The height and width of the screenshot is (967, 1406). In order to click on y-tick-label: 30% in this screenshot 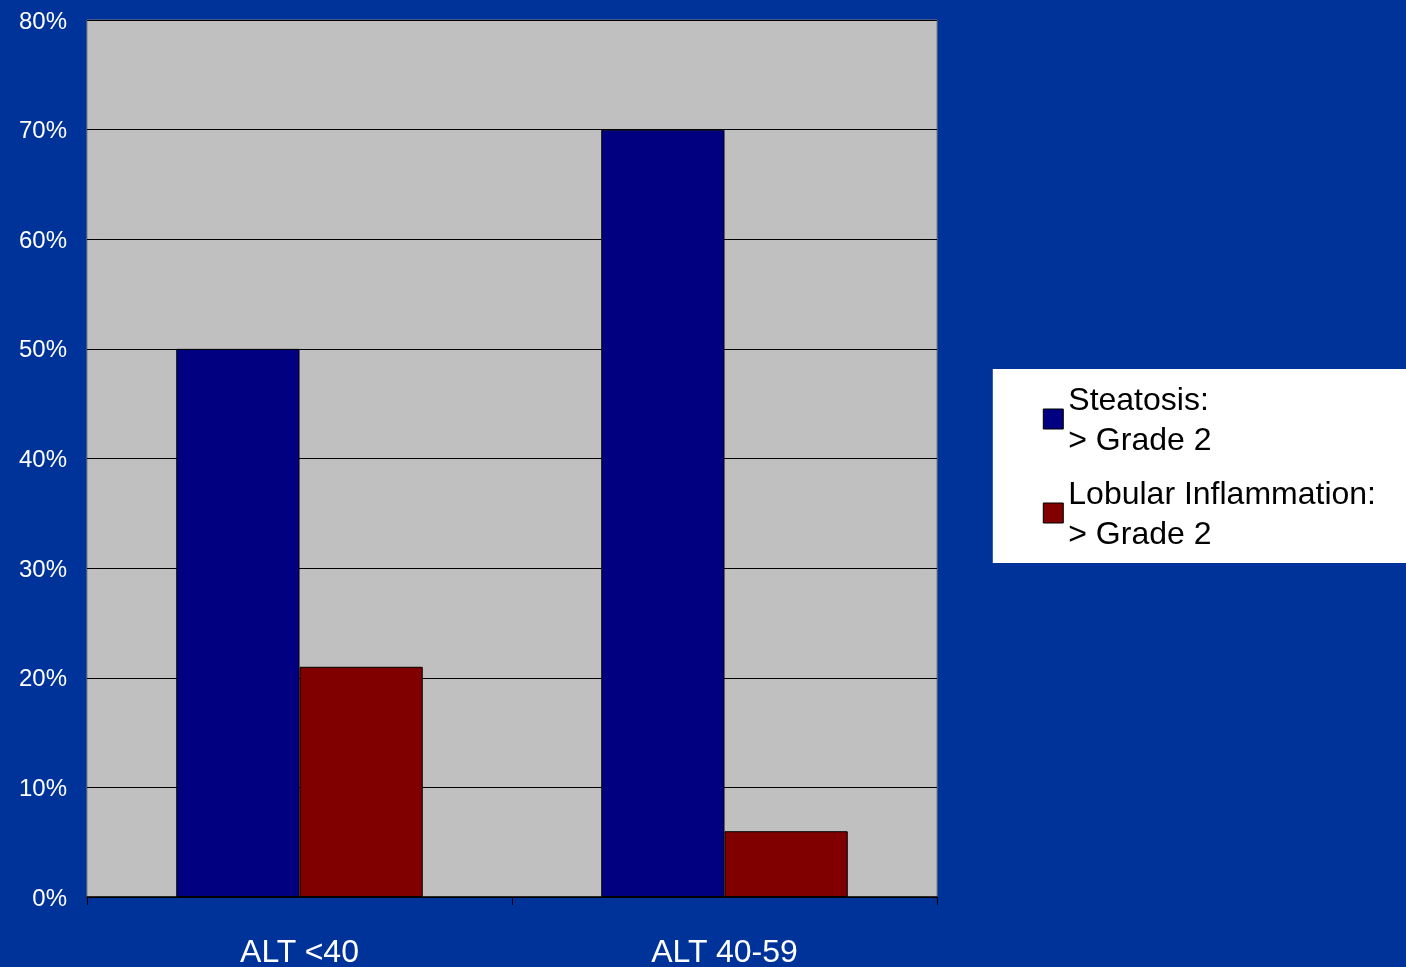, I will do `click(42, 568)`.